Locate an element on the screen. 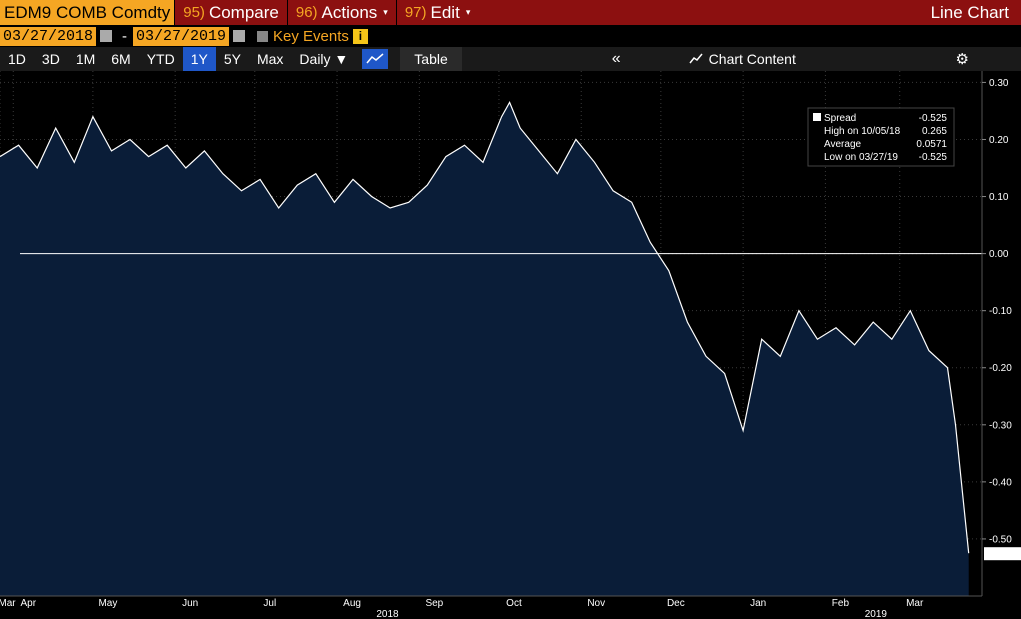 The image size is (1021, 619). compare-shortcut: 95) is located at coordinates (194, 12).